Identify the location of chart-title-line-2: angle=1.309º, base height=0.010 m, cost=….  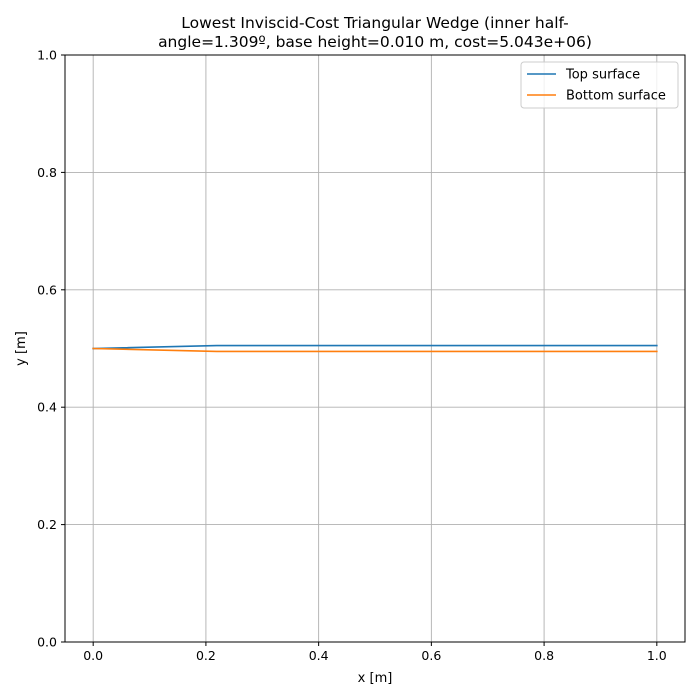
(375, 42).